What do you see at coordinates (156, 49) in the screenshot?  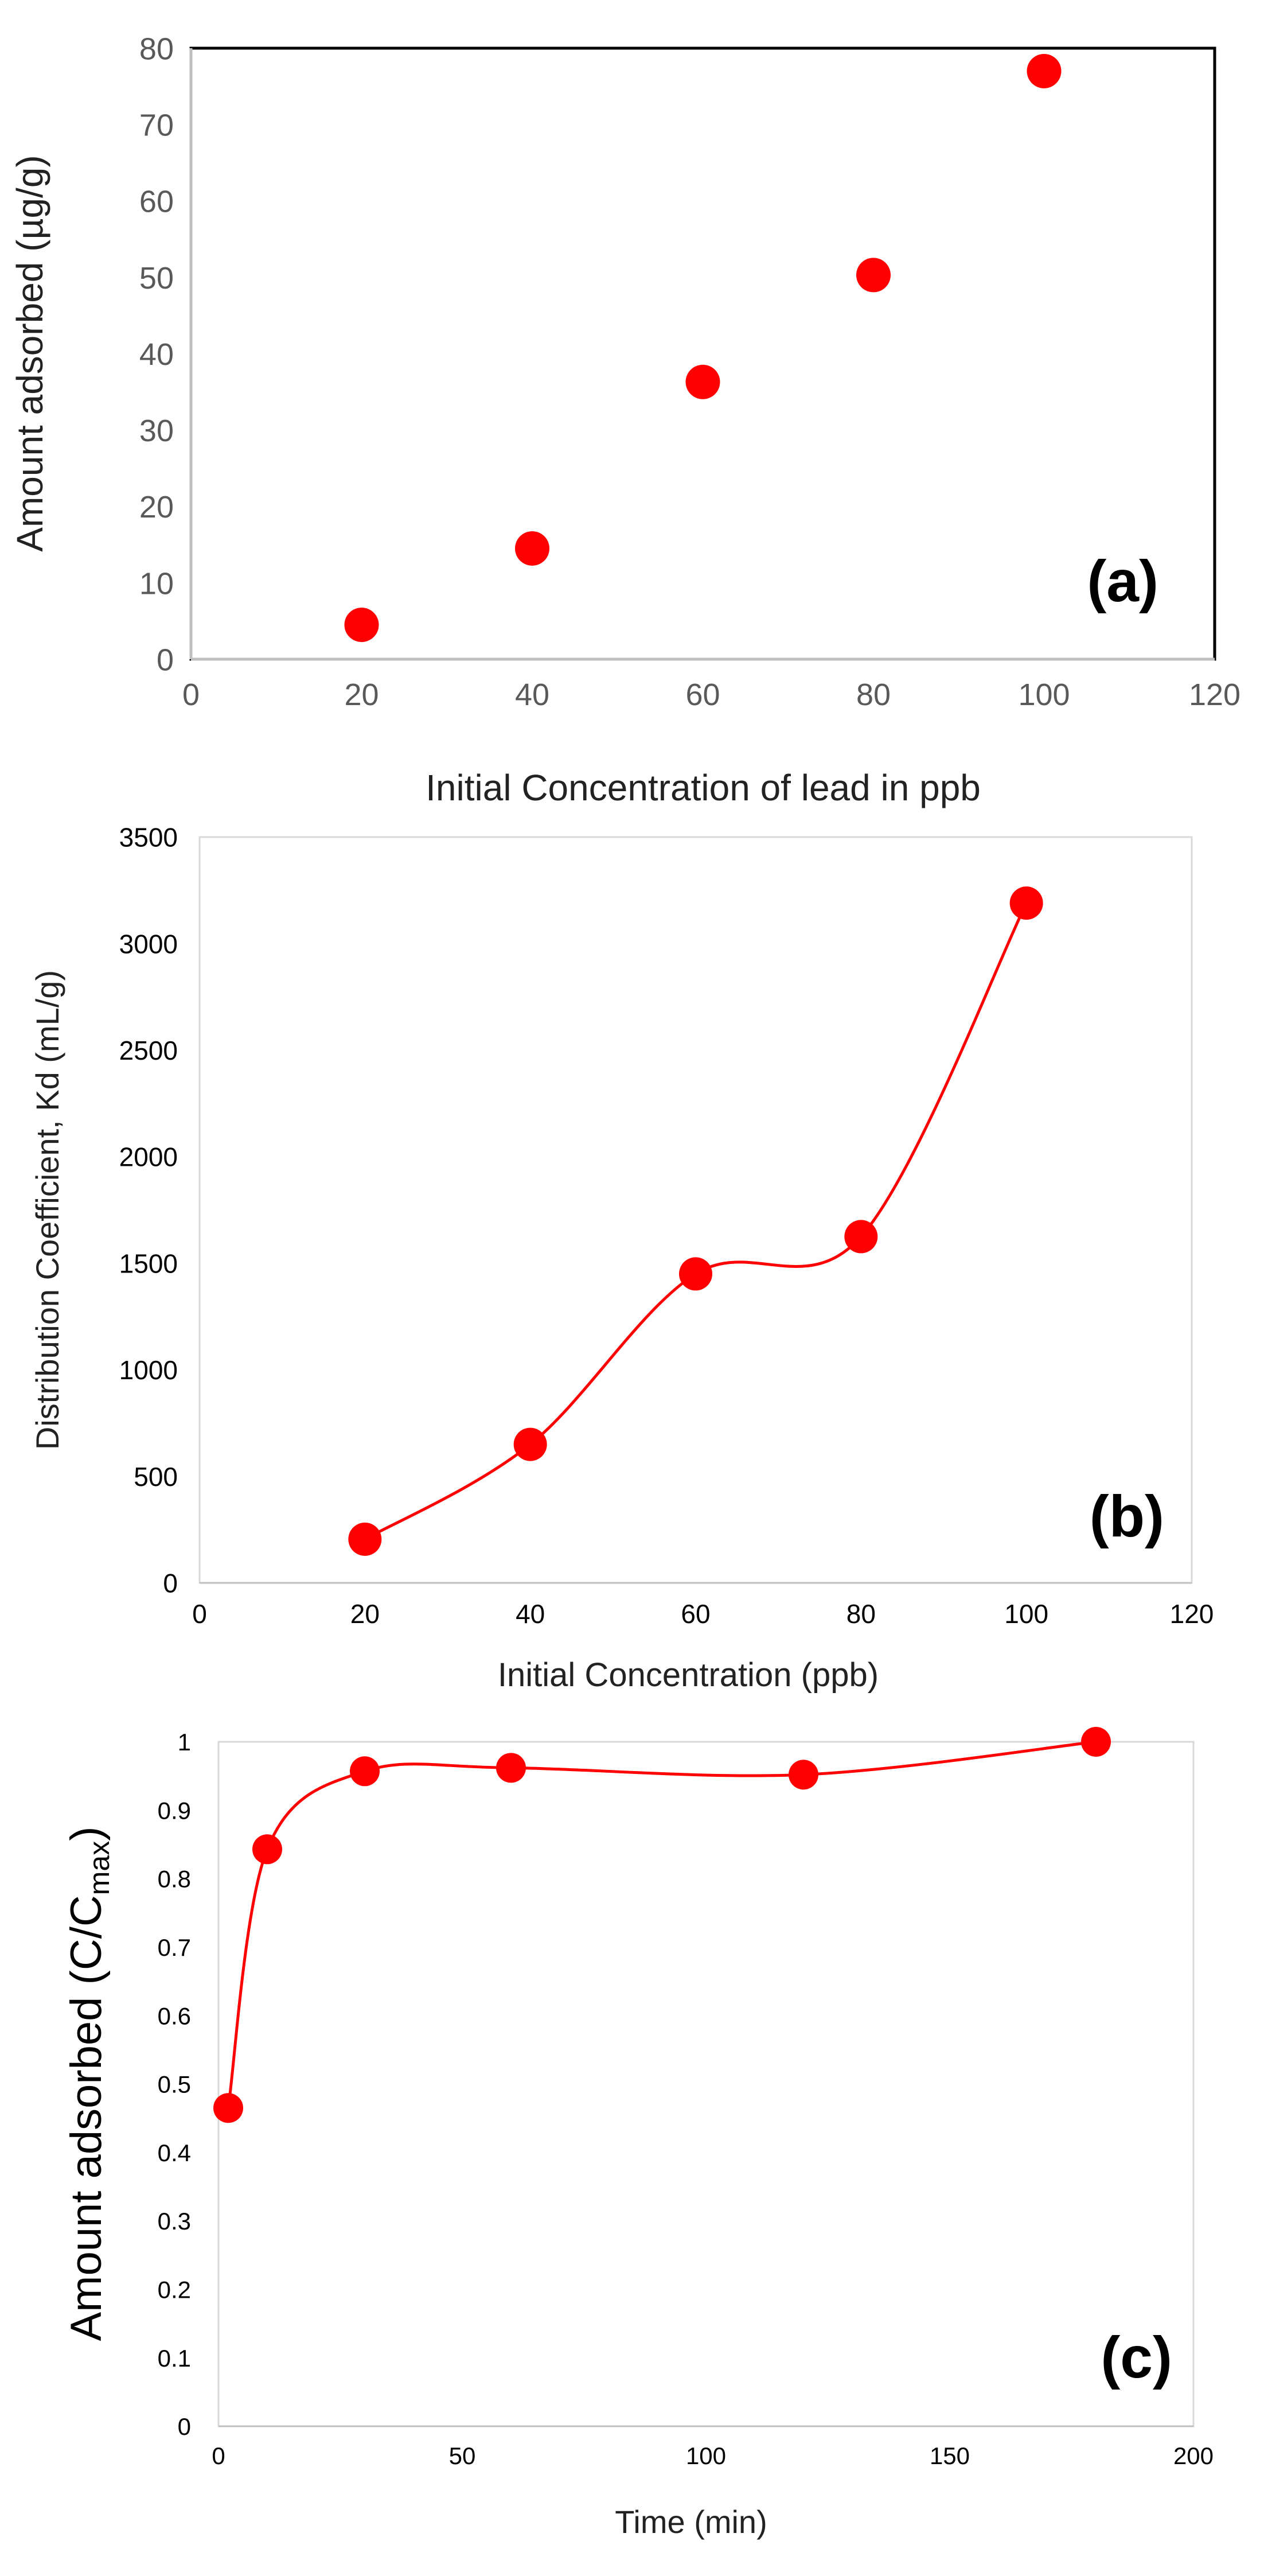 I see `y-tick-label-a: 80` at bounding box center [156, 49].